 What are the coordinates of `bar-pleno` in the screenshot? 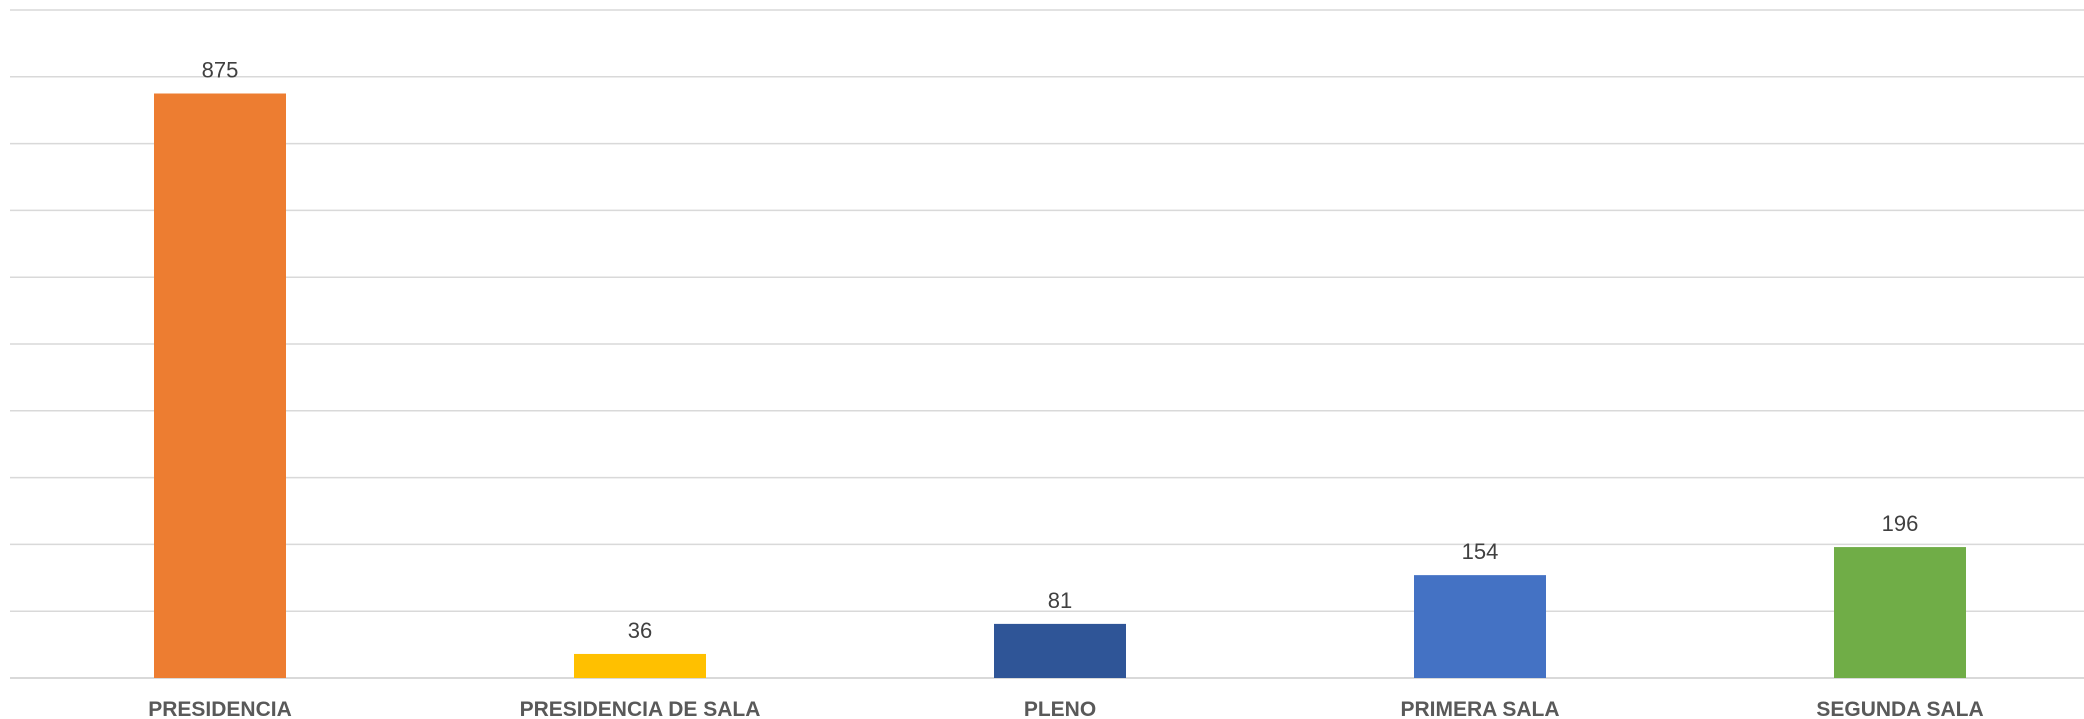 It's located at (1060, 650).